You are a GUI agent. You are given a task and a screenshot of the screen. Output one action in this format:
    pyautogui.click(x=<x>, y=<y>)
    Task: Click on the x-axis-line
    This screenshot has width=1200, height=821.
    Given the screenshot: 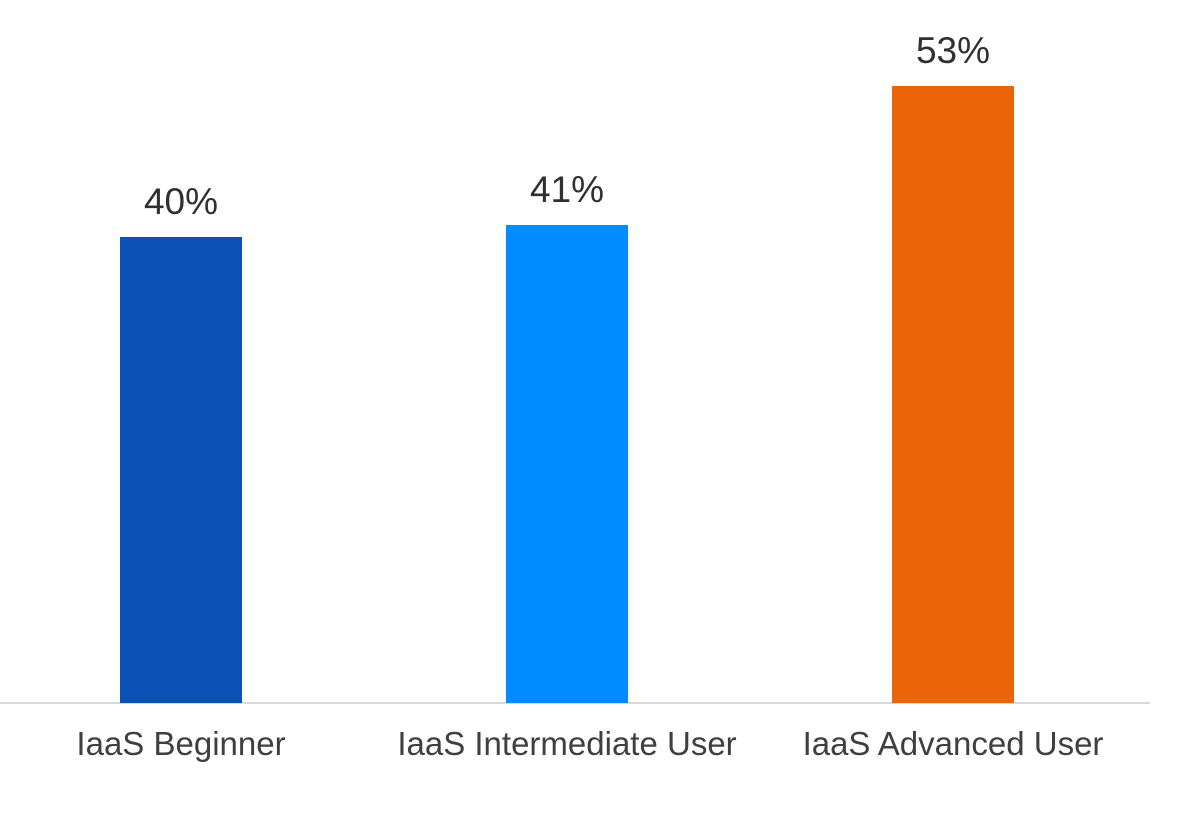 What is the action you would take?
    pyautogui.click(x=575, y=703)
    